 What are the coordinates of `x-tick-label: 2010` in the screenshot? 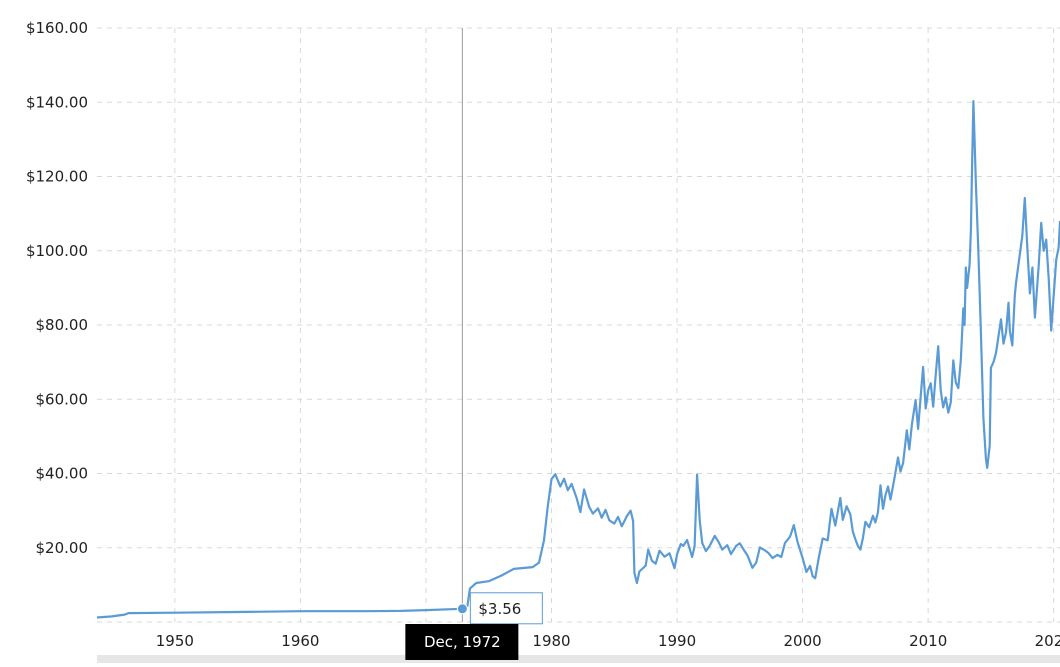 It's located at (928, 641).